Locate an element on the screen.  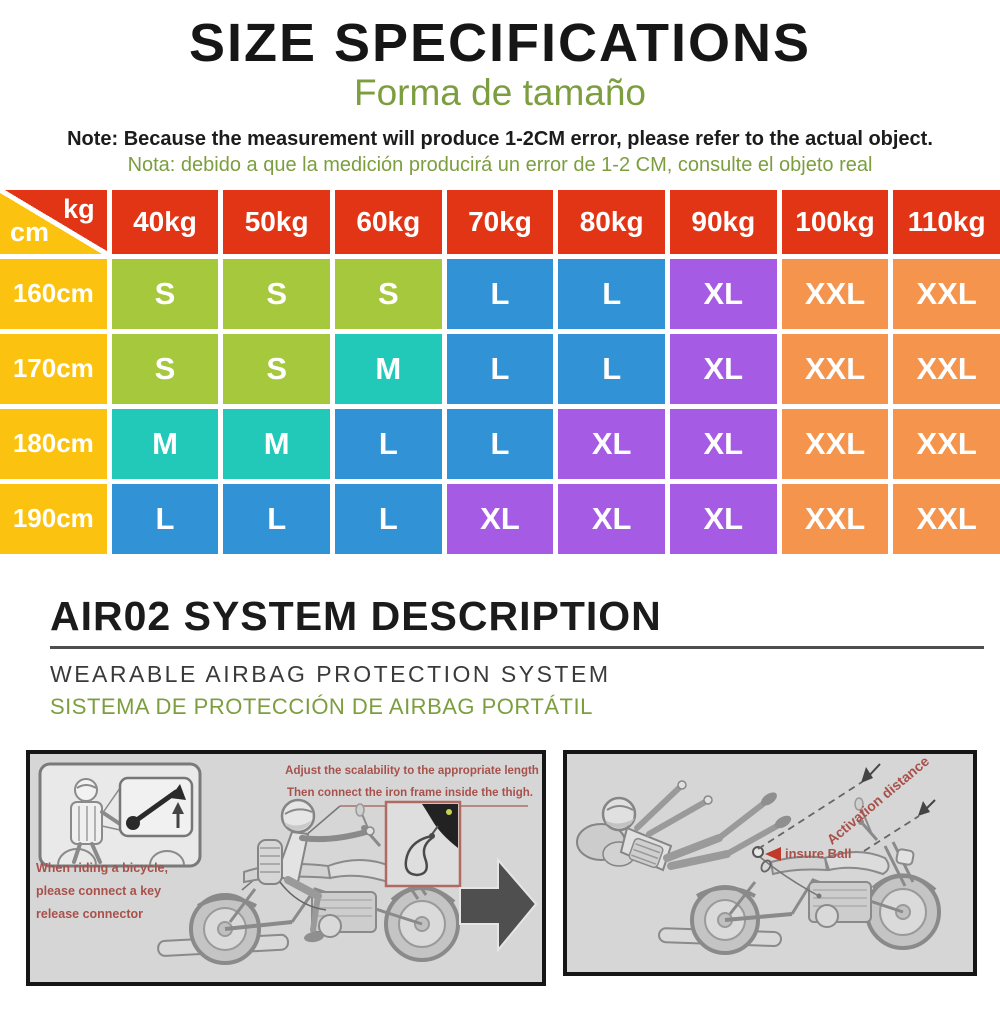
height-header-cell: 190cm is located at coordinates (53, 518).